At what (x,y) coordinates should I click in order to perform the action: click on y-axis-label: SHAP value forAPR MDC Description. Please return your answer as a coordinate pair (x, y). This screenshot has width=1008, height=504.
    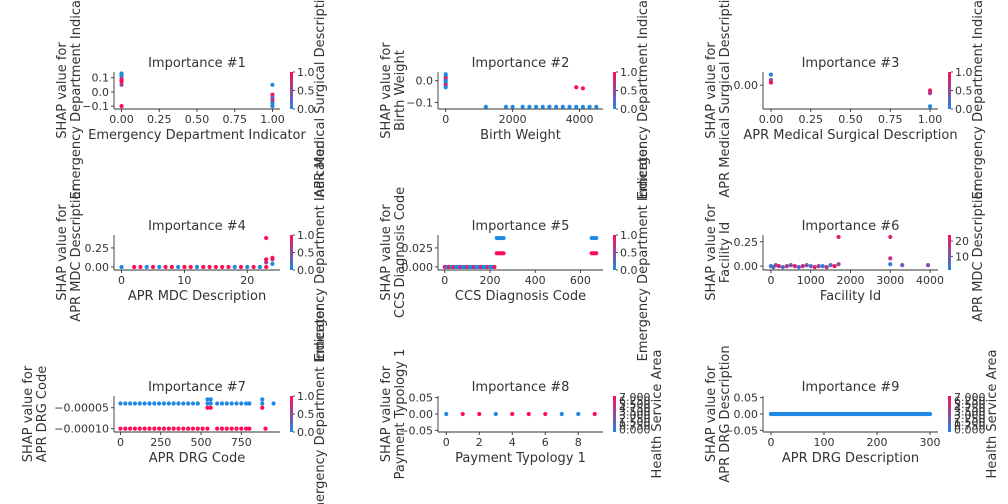
    Looking at the image, I should click on (69, 252).